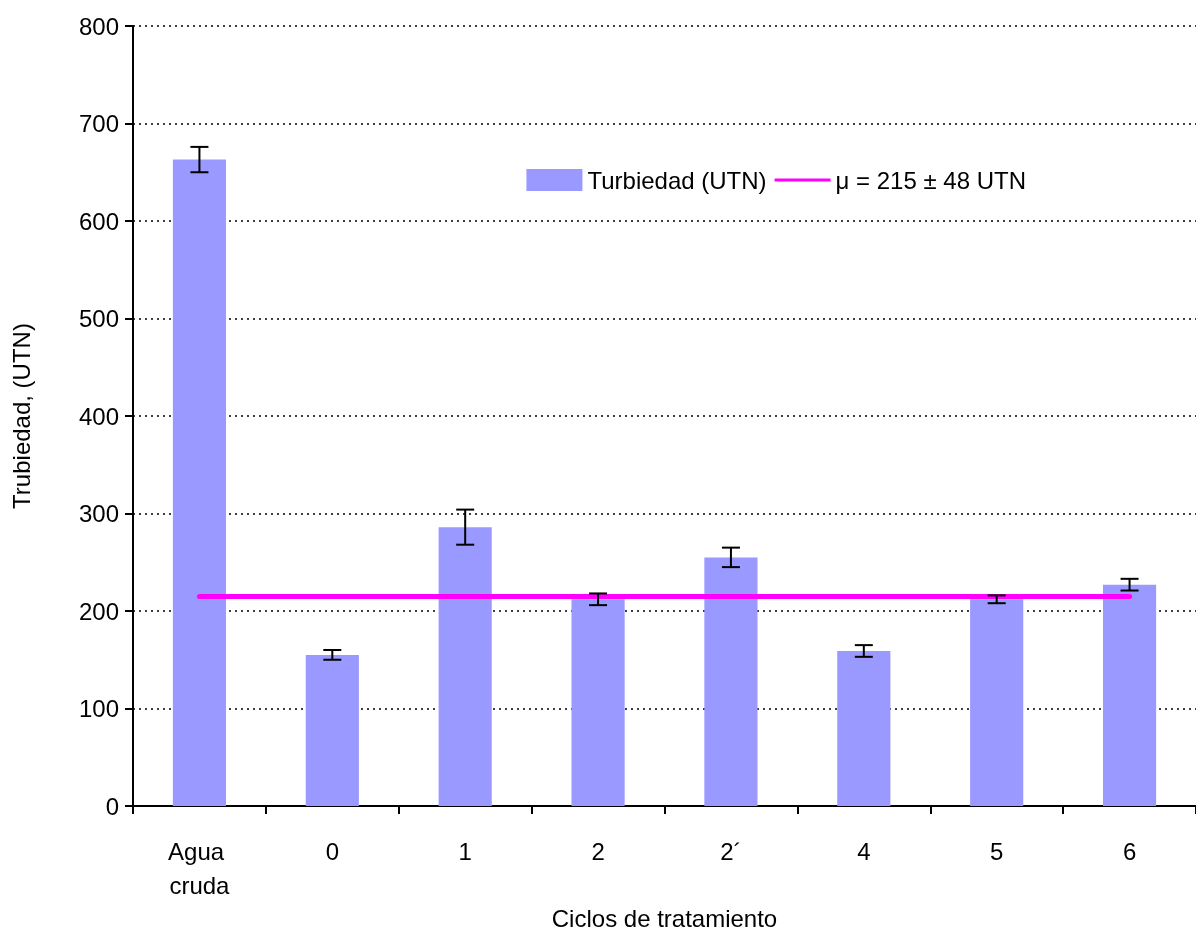 This screenshot has height=942, width=1196. I want to click on y-axis-title: Trubiedad, (UTN), so click(21, 416).